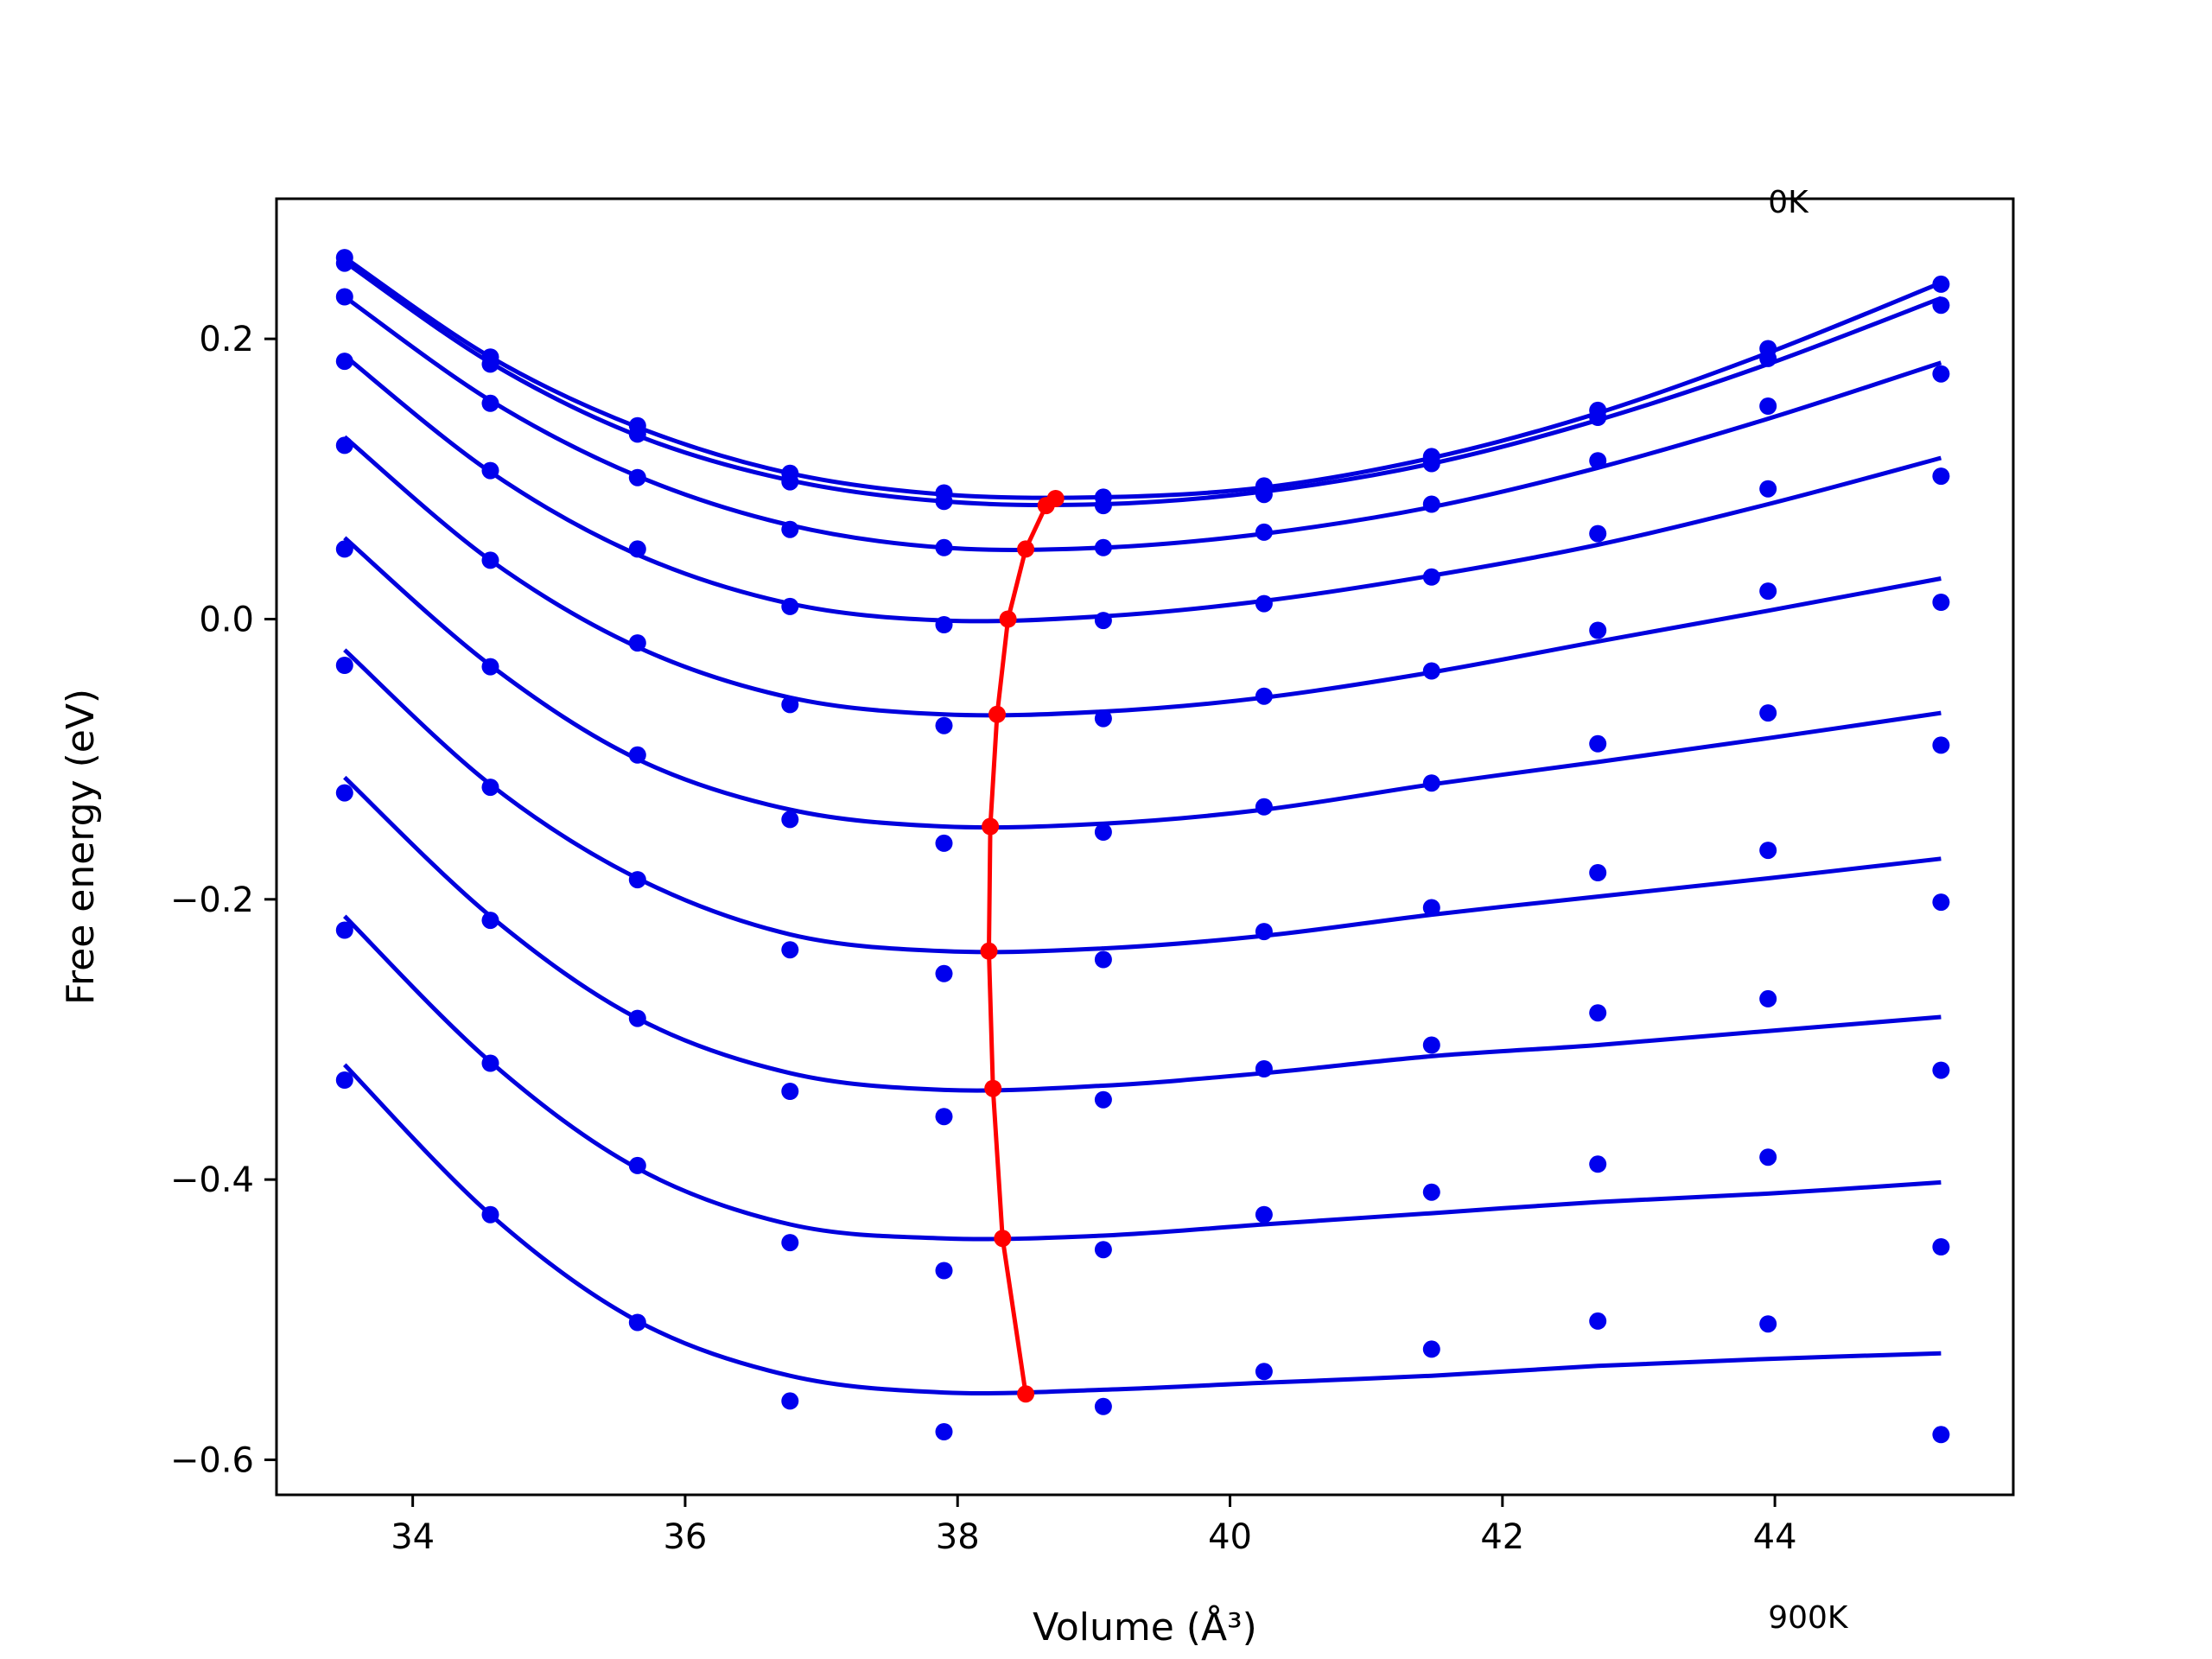 The image size is (2212, 1659). Describe the element at coordinates (958, 1537) in the screenshot. I see `x-tick-label-2: 38` at that location.